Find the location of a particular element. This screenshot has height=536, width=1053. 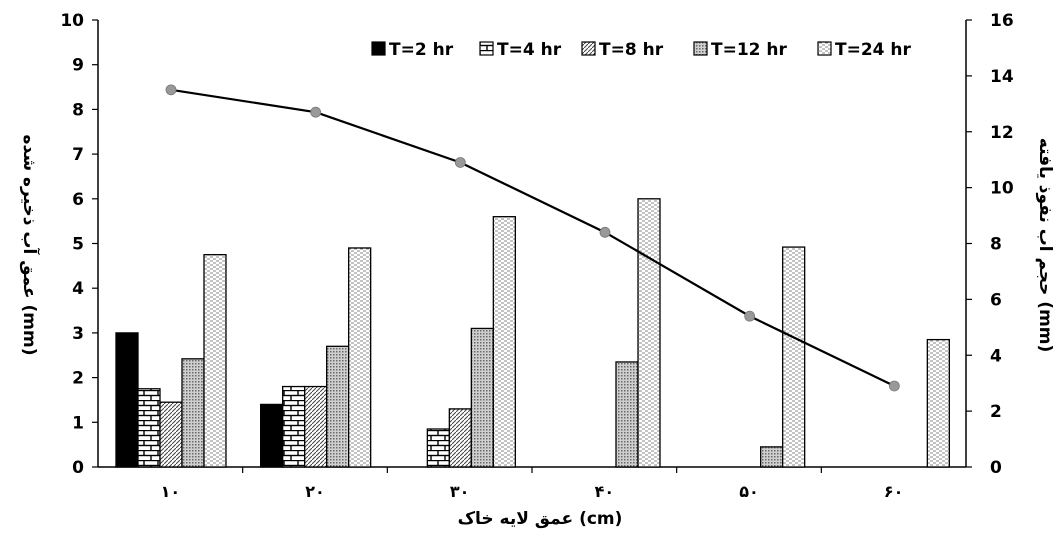

y-tick-label-left: 7 is located at coordinates (78, 155).